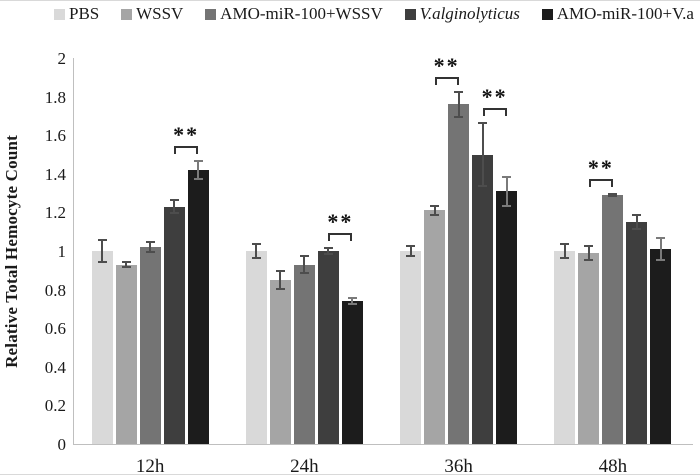 This screenshot has width=700, height=475. I want to click on y-tick-label: 0.8, so click(55, 290).